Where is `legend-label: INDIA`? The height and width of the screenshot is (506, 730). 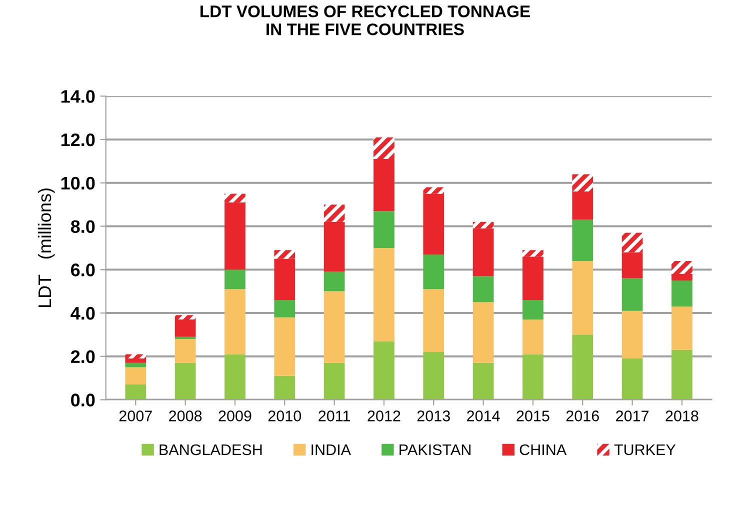
legend-label: INDIA is located at coordinates (331, 450).